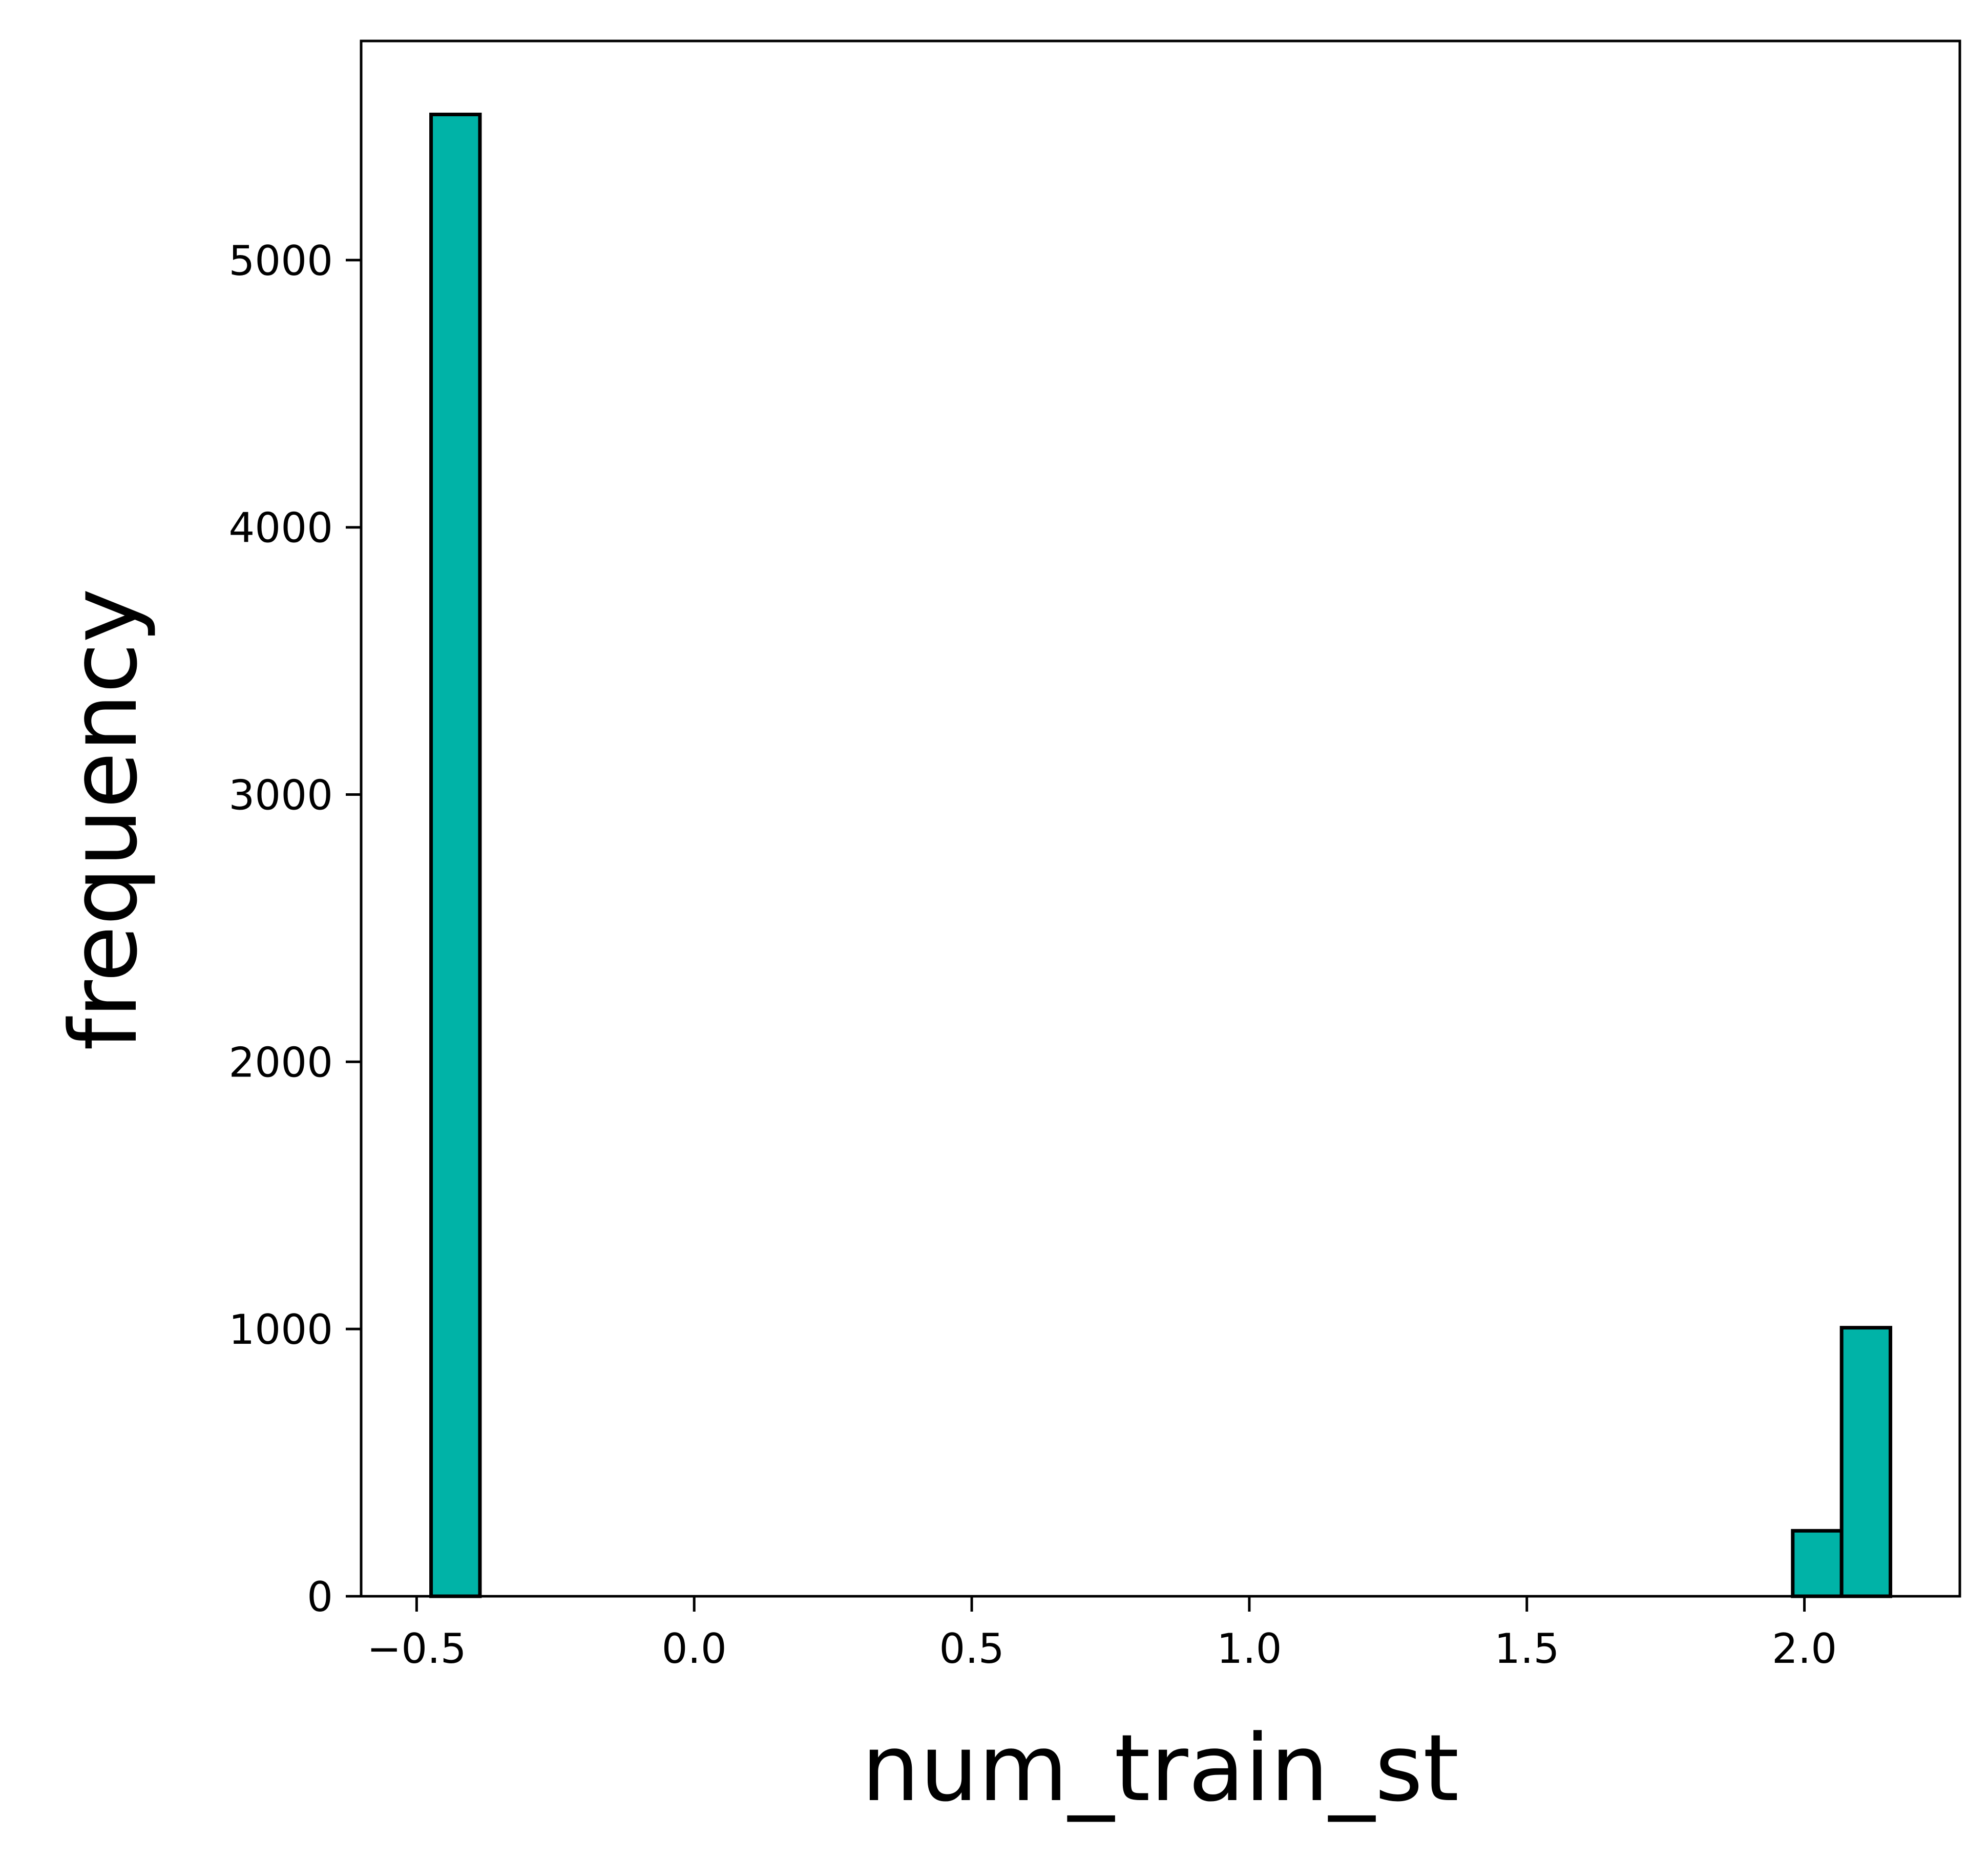 This screenshot has width=1988, height=1860. Describe the element at coordinates (694, 1649) in the screenshot. I see `x-tick-label-1: 0.0` at that location.